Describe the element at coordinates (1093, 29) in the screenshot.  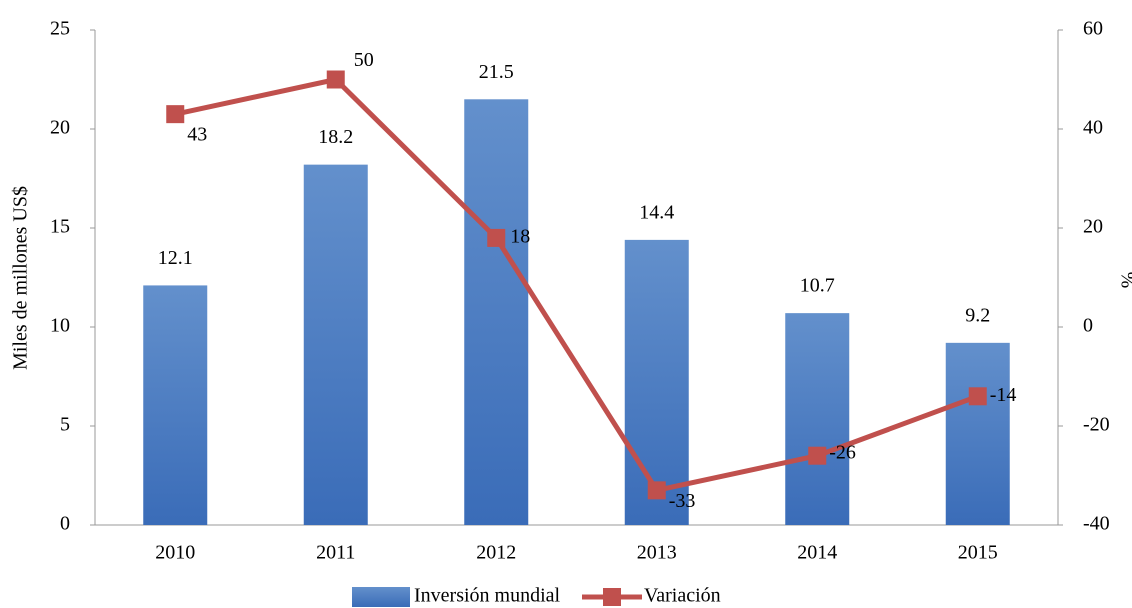
I see `y2-tick-label: 60` at that location.